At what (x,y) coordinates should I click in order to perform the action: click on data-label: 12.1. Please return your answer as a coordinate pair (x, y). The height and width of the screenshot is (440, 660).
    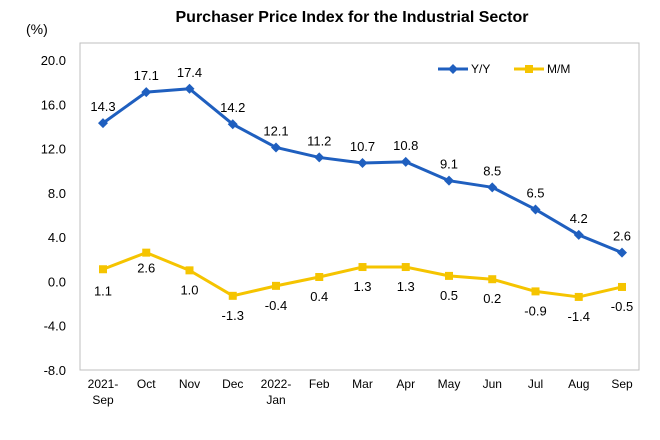
    Looking at the image, I should click on (275, 130).